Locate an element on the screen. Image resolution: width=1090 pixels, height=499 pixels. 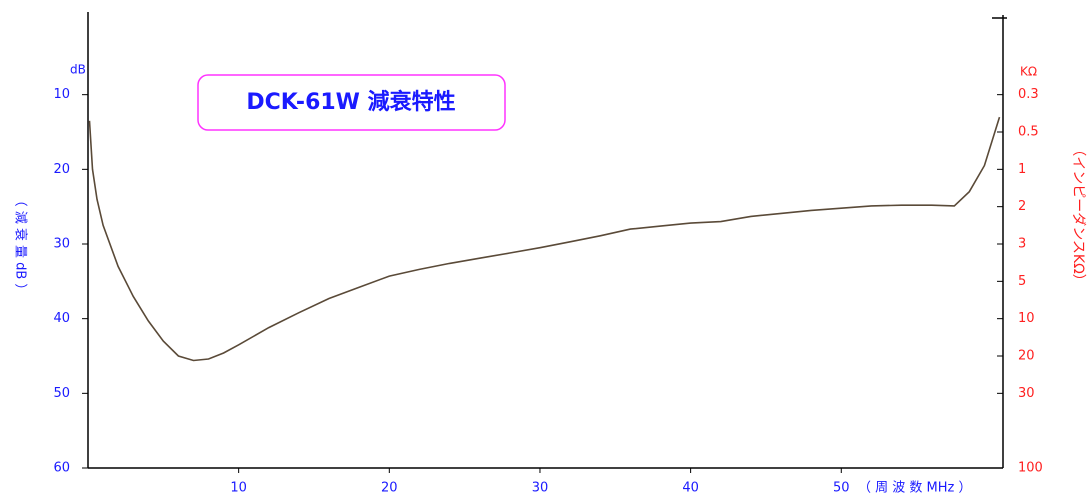
x-tick-label: 20 is located at coordinates (389, 488).